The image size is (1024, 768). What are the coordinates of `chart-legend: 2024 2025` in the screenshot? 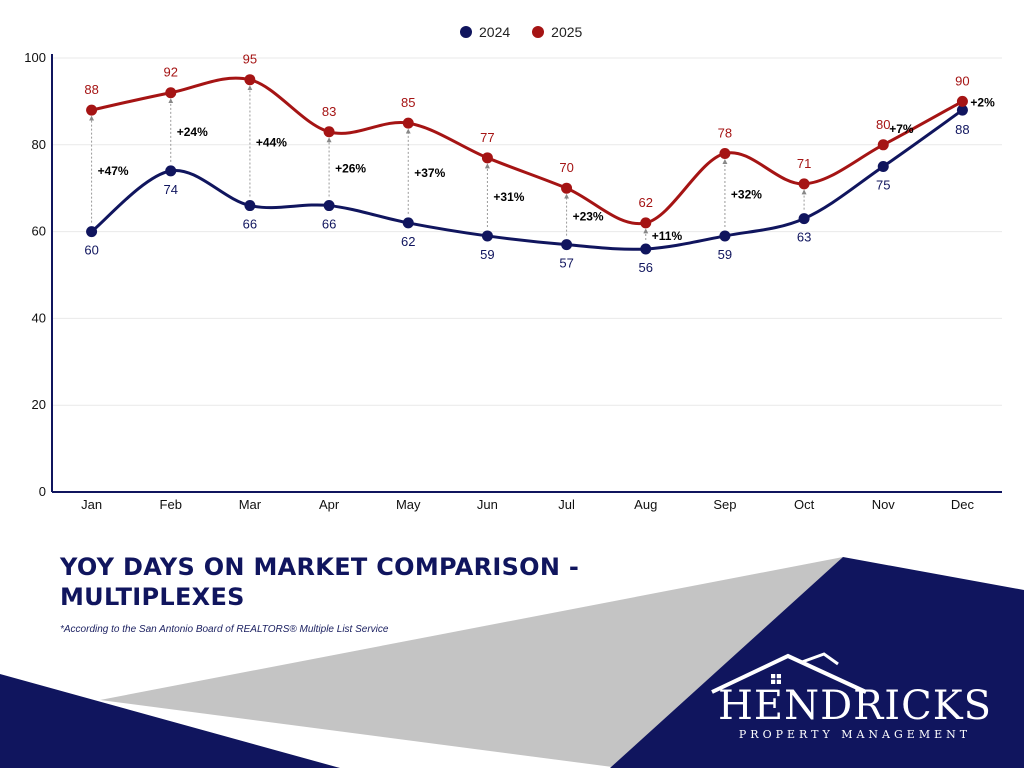 It's located at (521, 32).